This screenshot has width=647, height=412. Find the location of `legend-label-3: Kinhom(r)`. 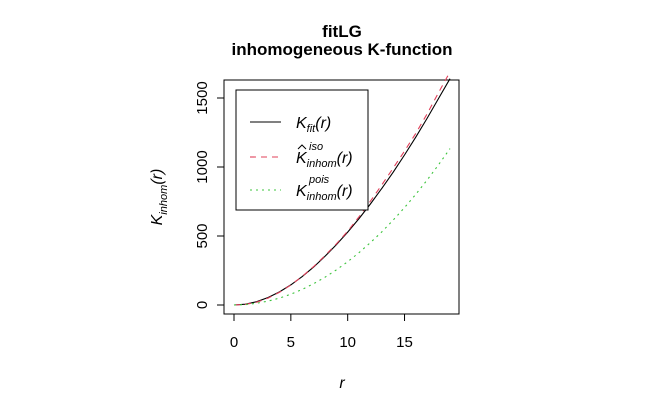

legend-label-3: Kinhom(r) is located at coordinates (324, 193).